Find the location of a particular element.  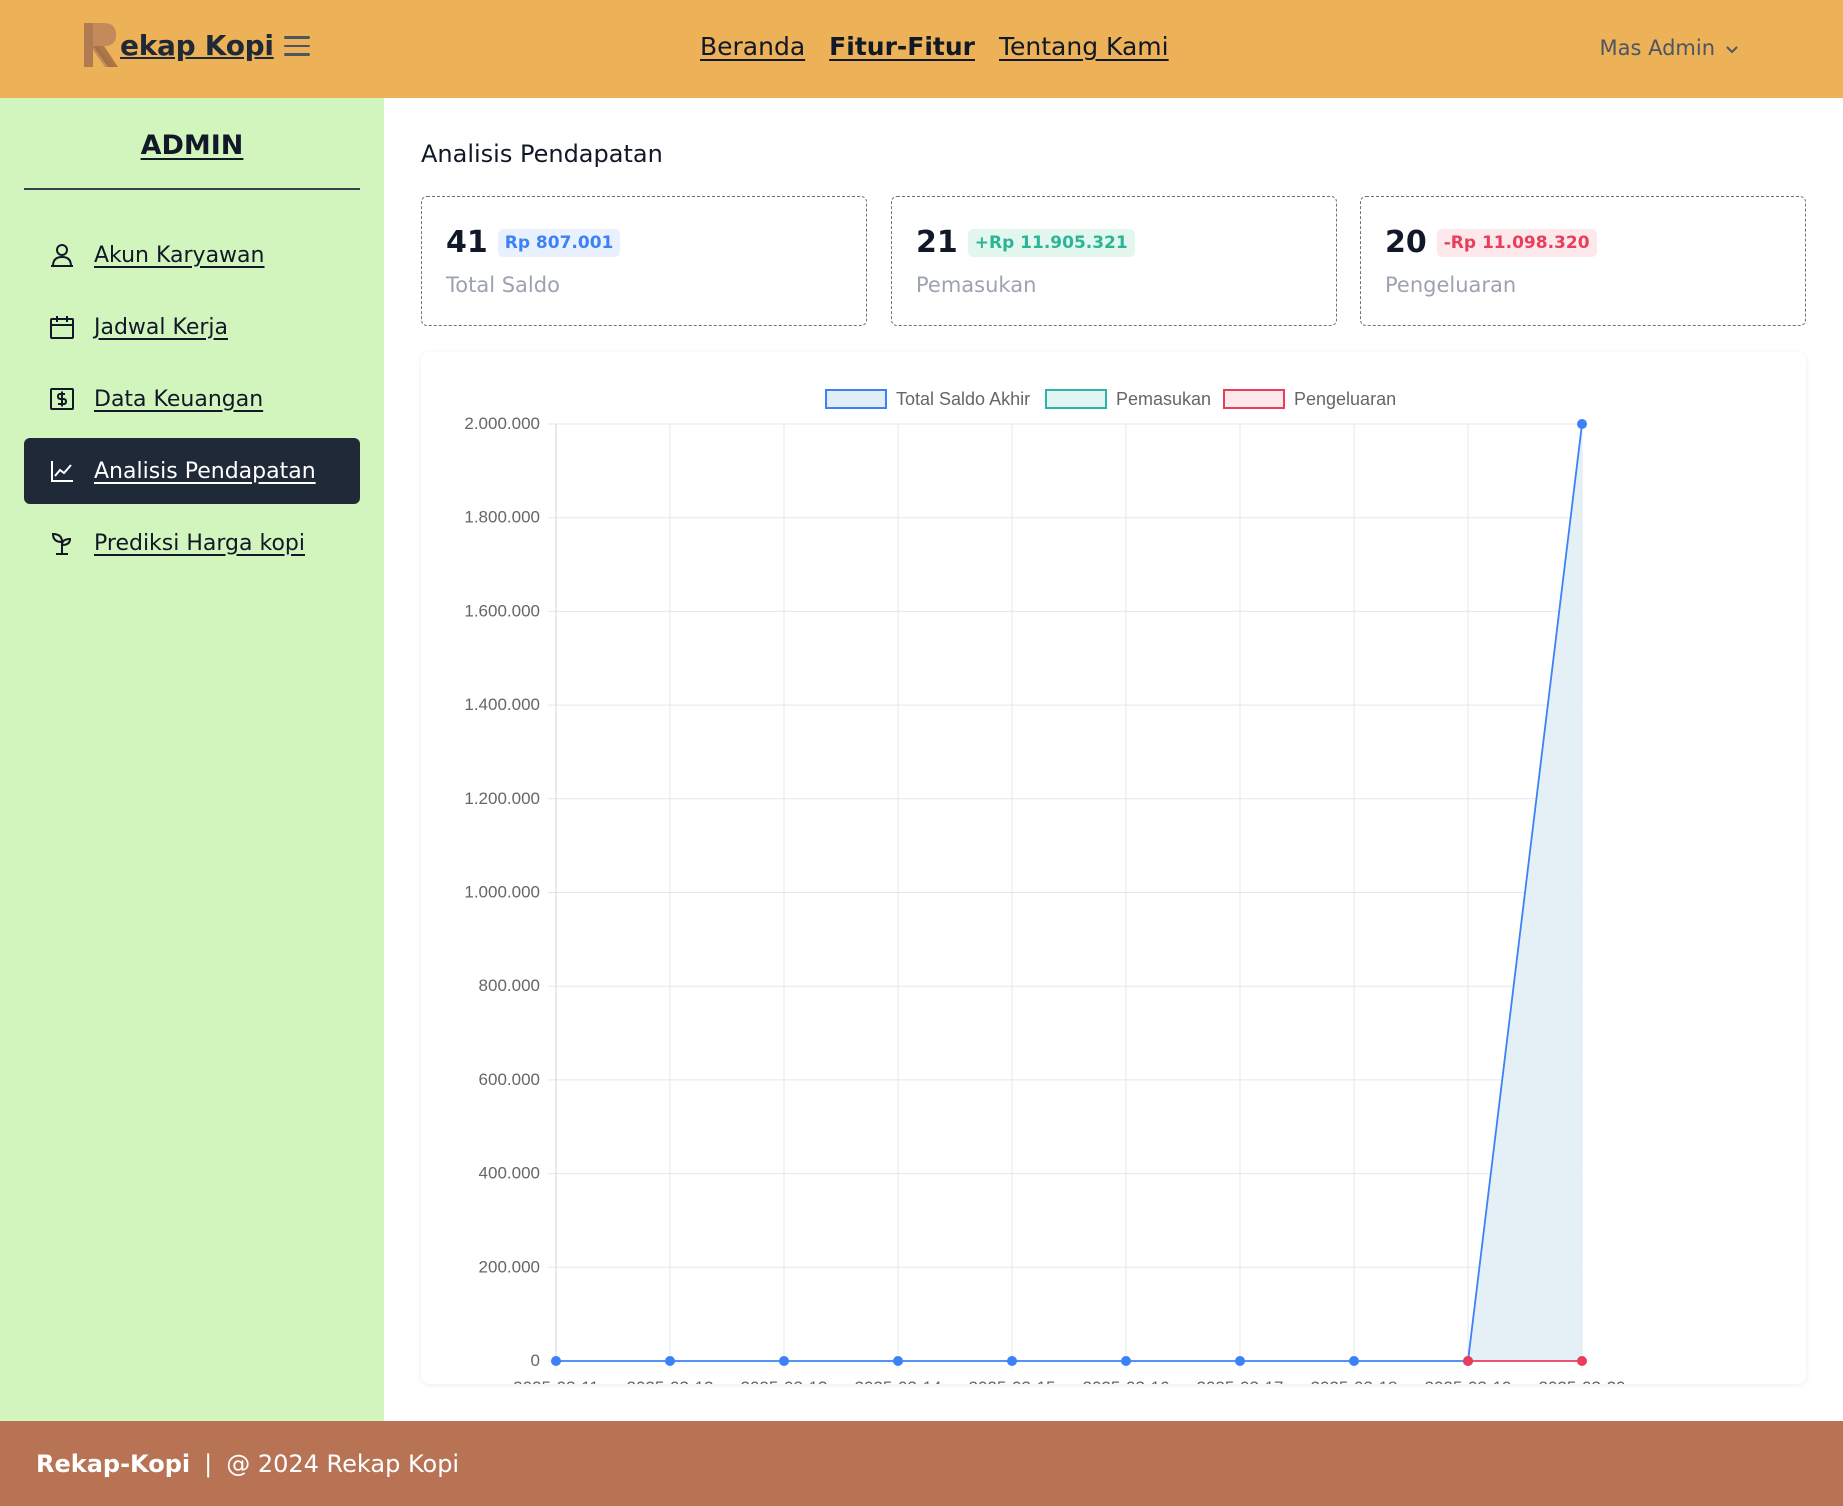

stat-caption: Pengeluaran is located at coordinates (1451, 285).